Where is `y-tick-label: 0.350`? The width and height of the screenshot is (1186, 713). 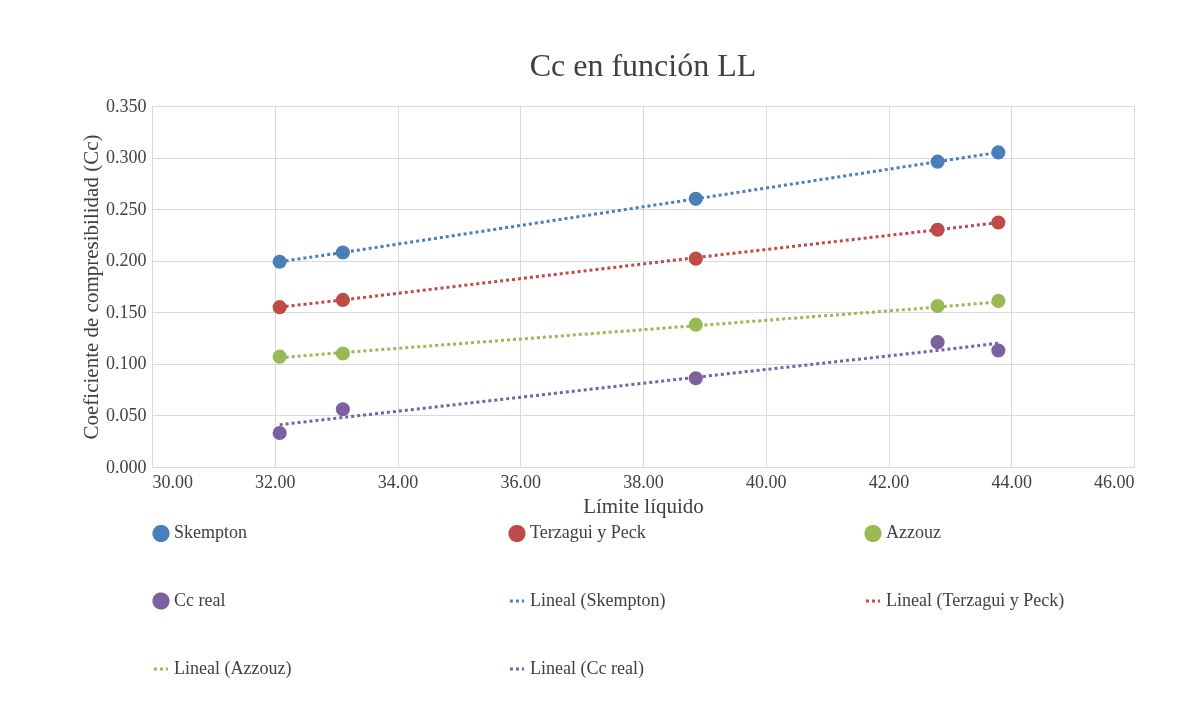 y-tick-label: 0.350 is located at coordinates (126, 105).